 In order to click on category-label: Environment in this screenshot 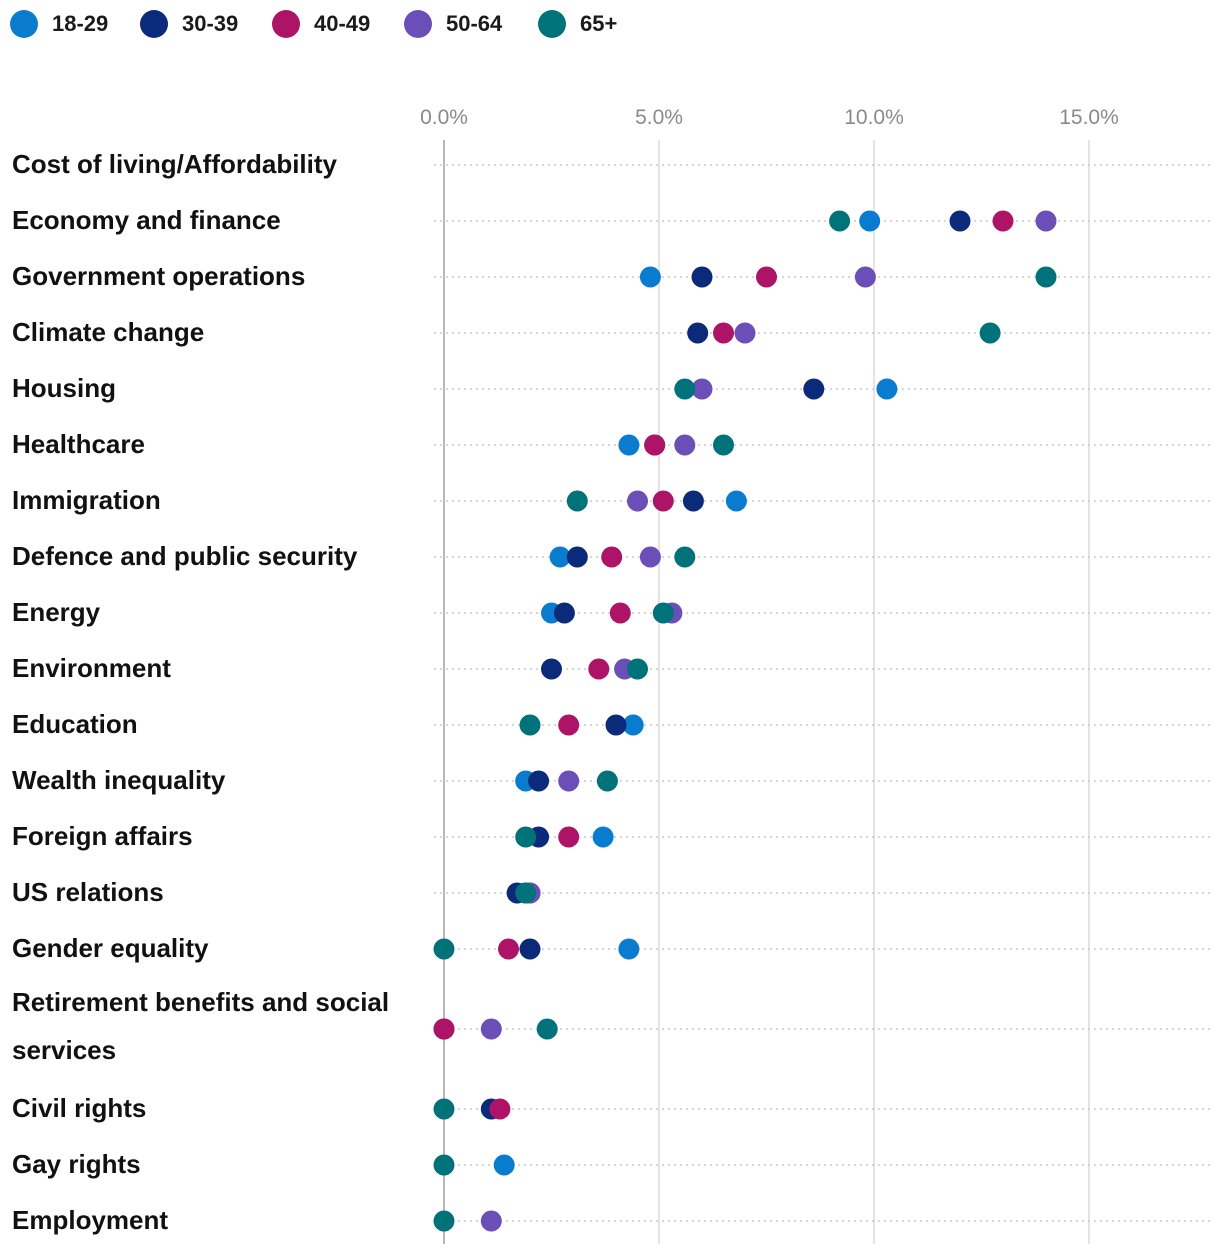, I will do `click(91, 668)`.